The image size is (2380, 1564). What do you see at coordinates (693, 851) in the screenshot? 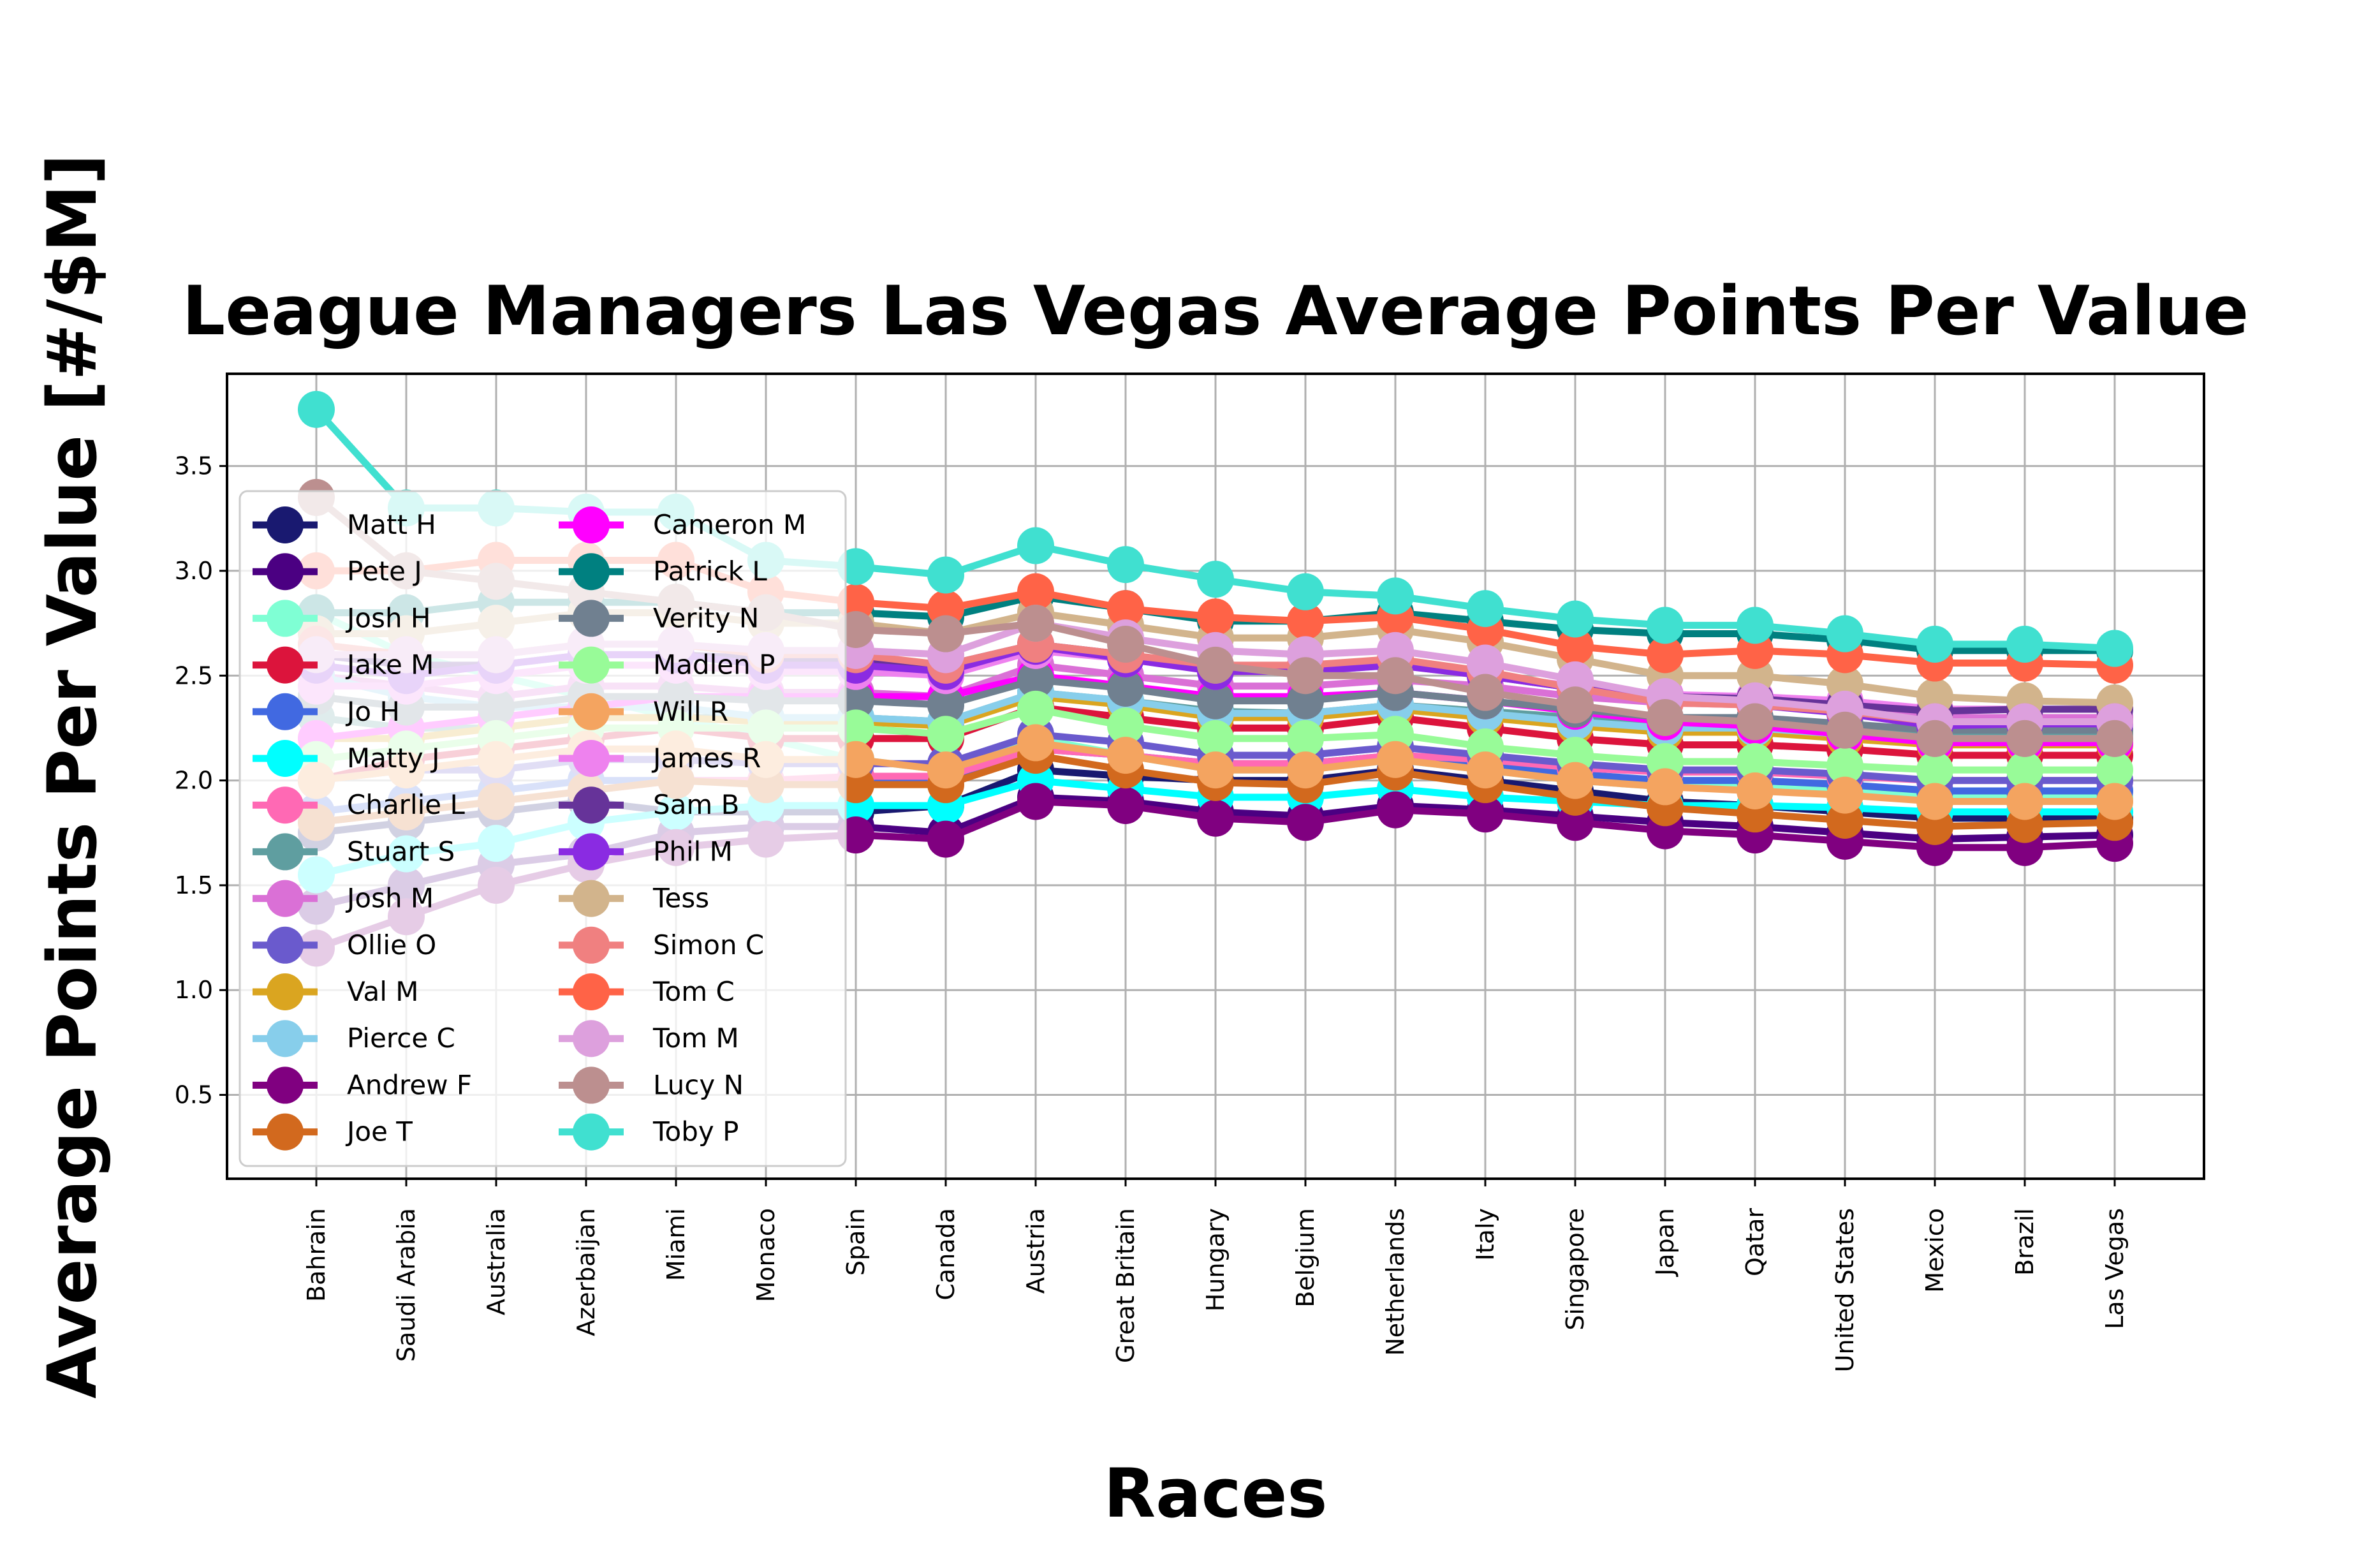
I see `legend-label: Phil M` at bounding box center [693, 851].